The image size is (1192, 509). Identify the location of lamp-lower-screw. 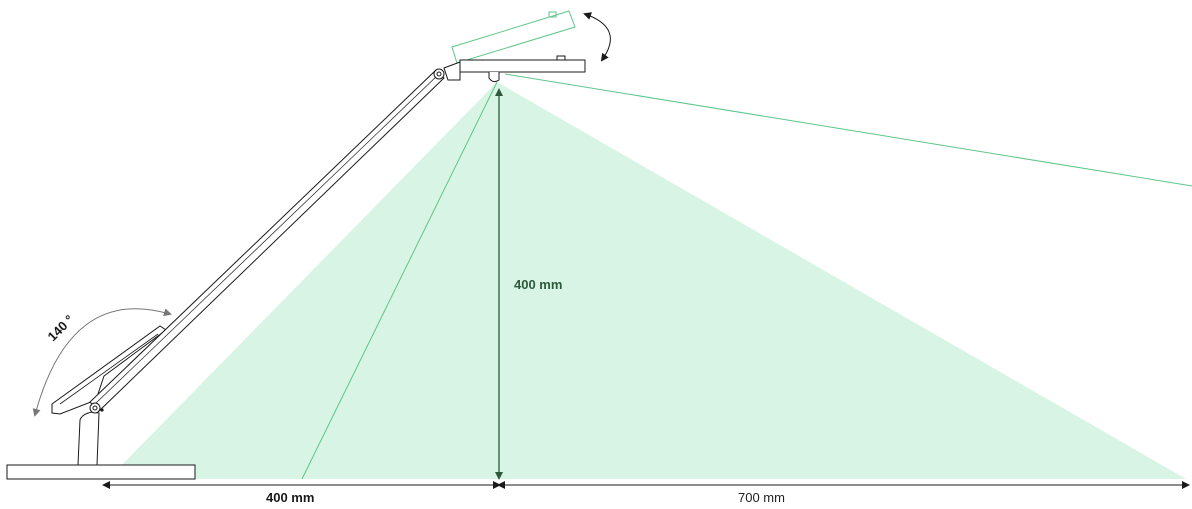
(102, 410).